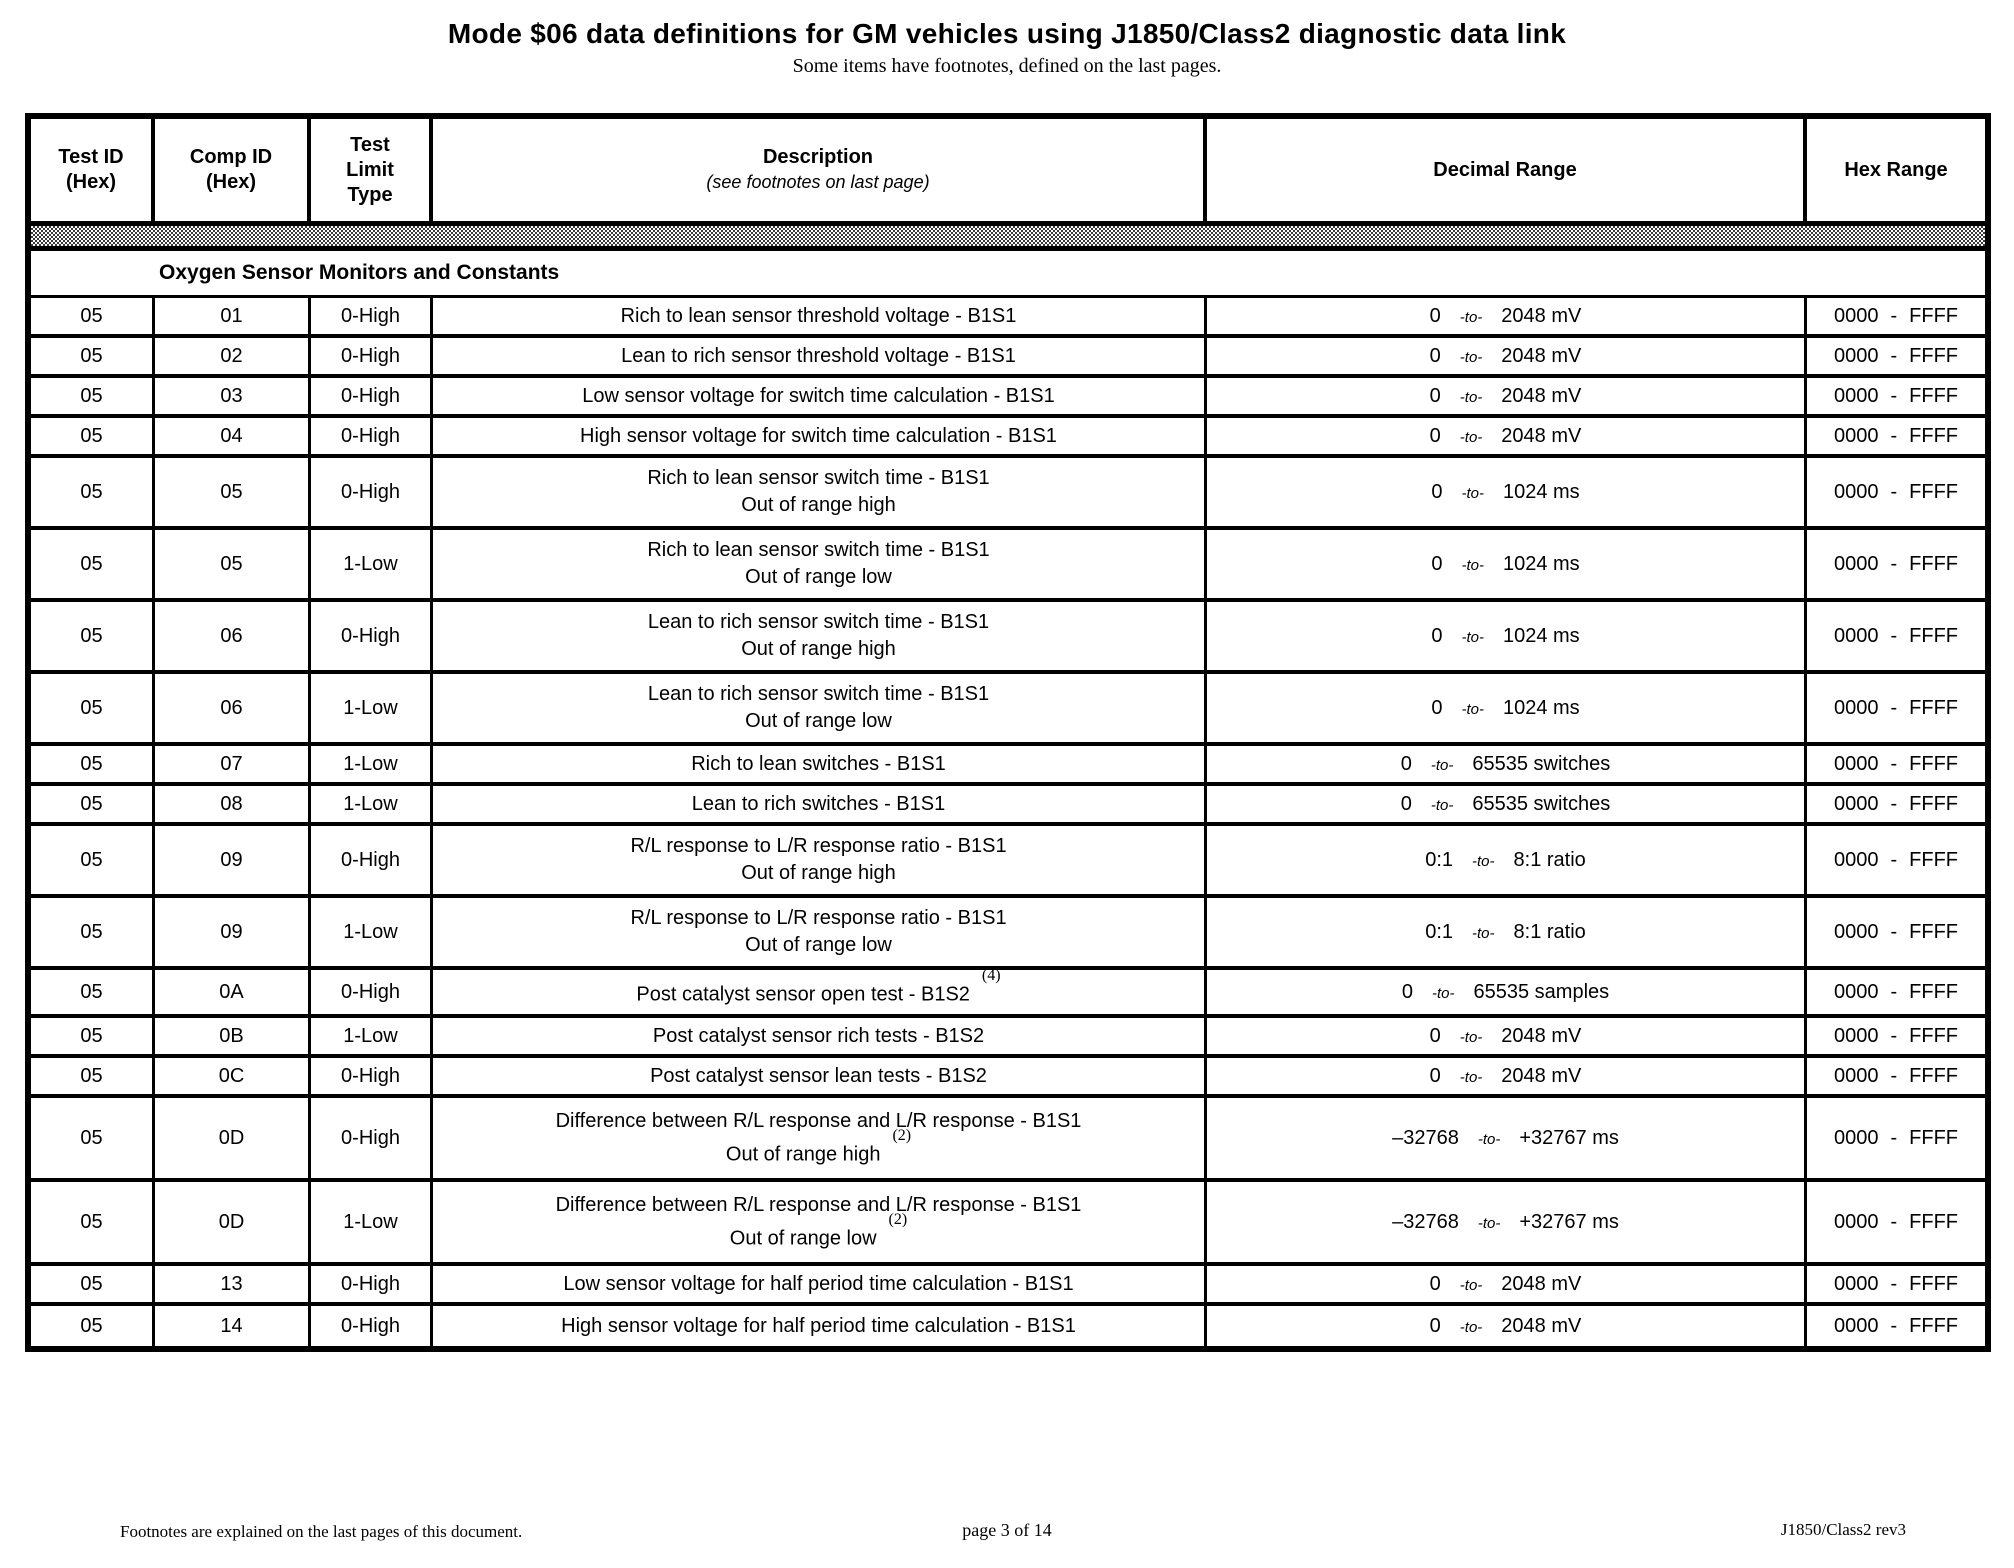  I want to click on column-header-comp-id: Comp ID (Hex), so click(233, 170).